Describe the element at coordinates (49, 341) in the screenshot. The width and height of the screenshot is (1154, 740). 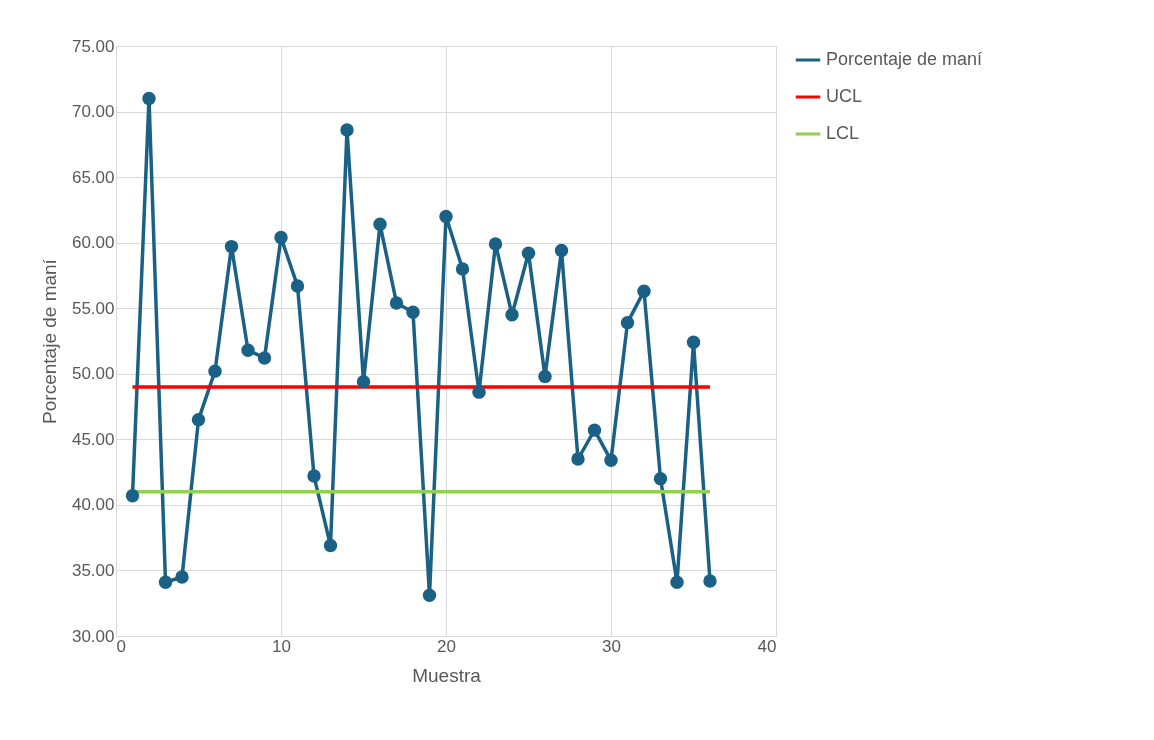
I see `y-axis-title: Porcentaje de maní` at that location.